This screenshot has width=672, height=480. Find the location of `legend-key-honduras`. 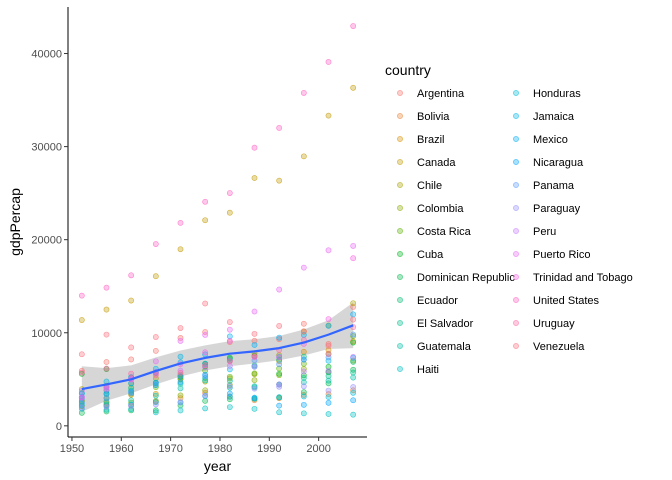

legend-key-honduras is located at coordinates (516, 93).